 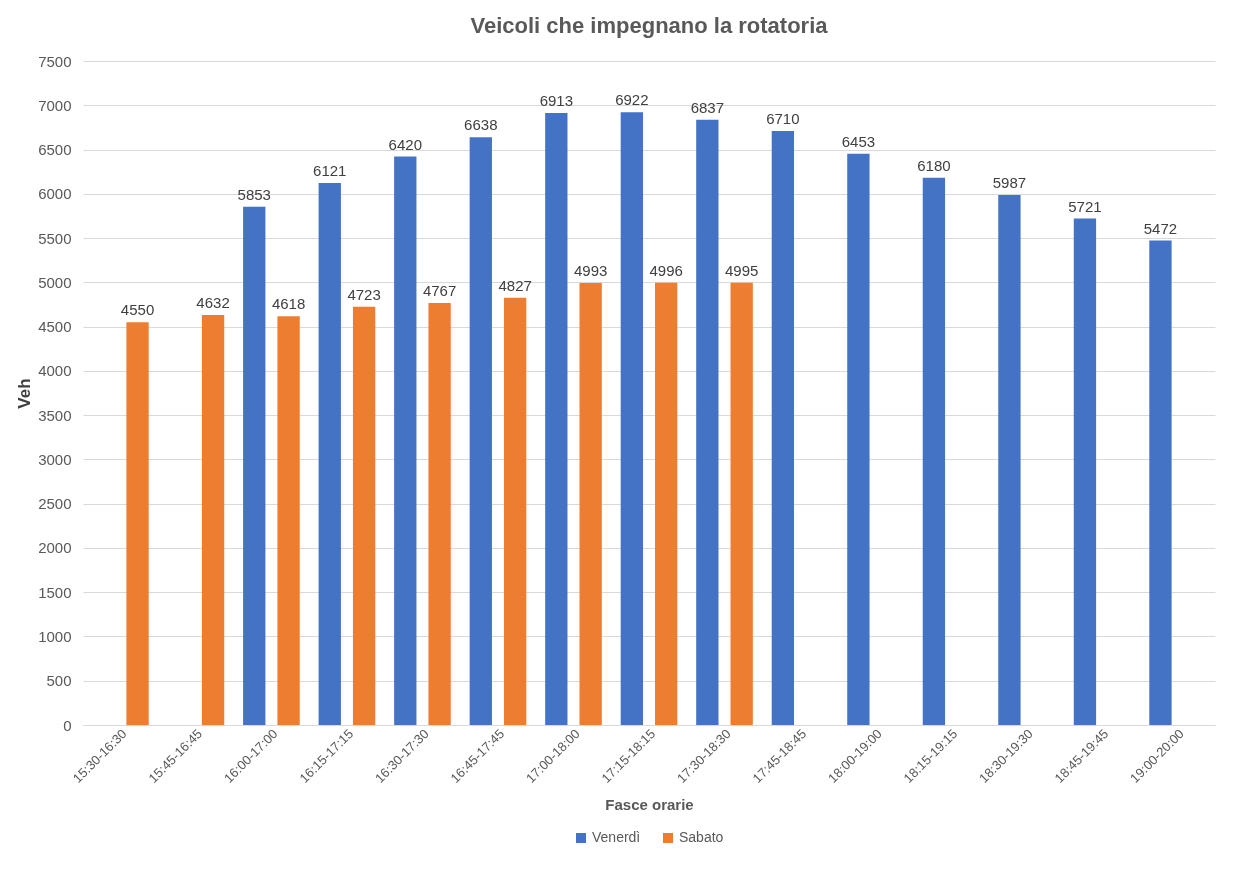 What do you see at coordinates (288, 304) in the screenshot?
I see `data-label: 4618` at bounding box center [288, 304].